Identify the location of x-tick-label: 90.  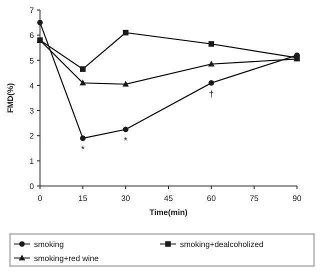
(297, 198).